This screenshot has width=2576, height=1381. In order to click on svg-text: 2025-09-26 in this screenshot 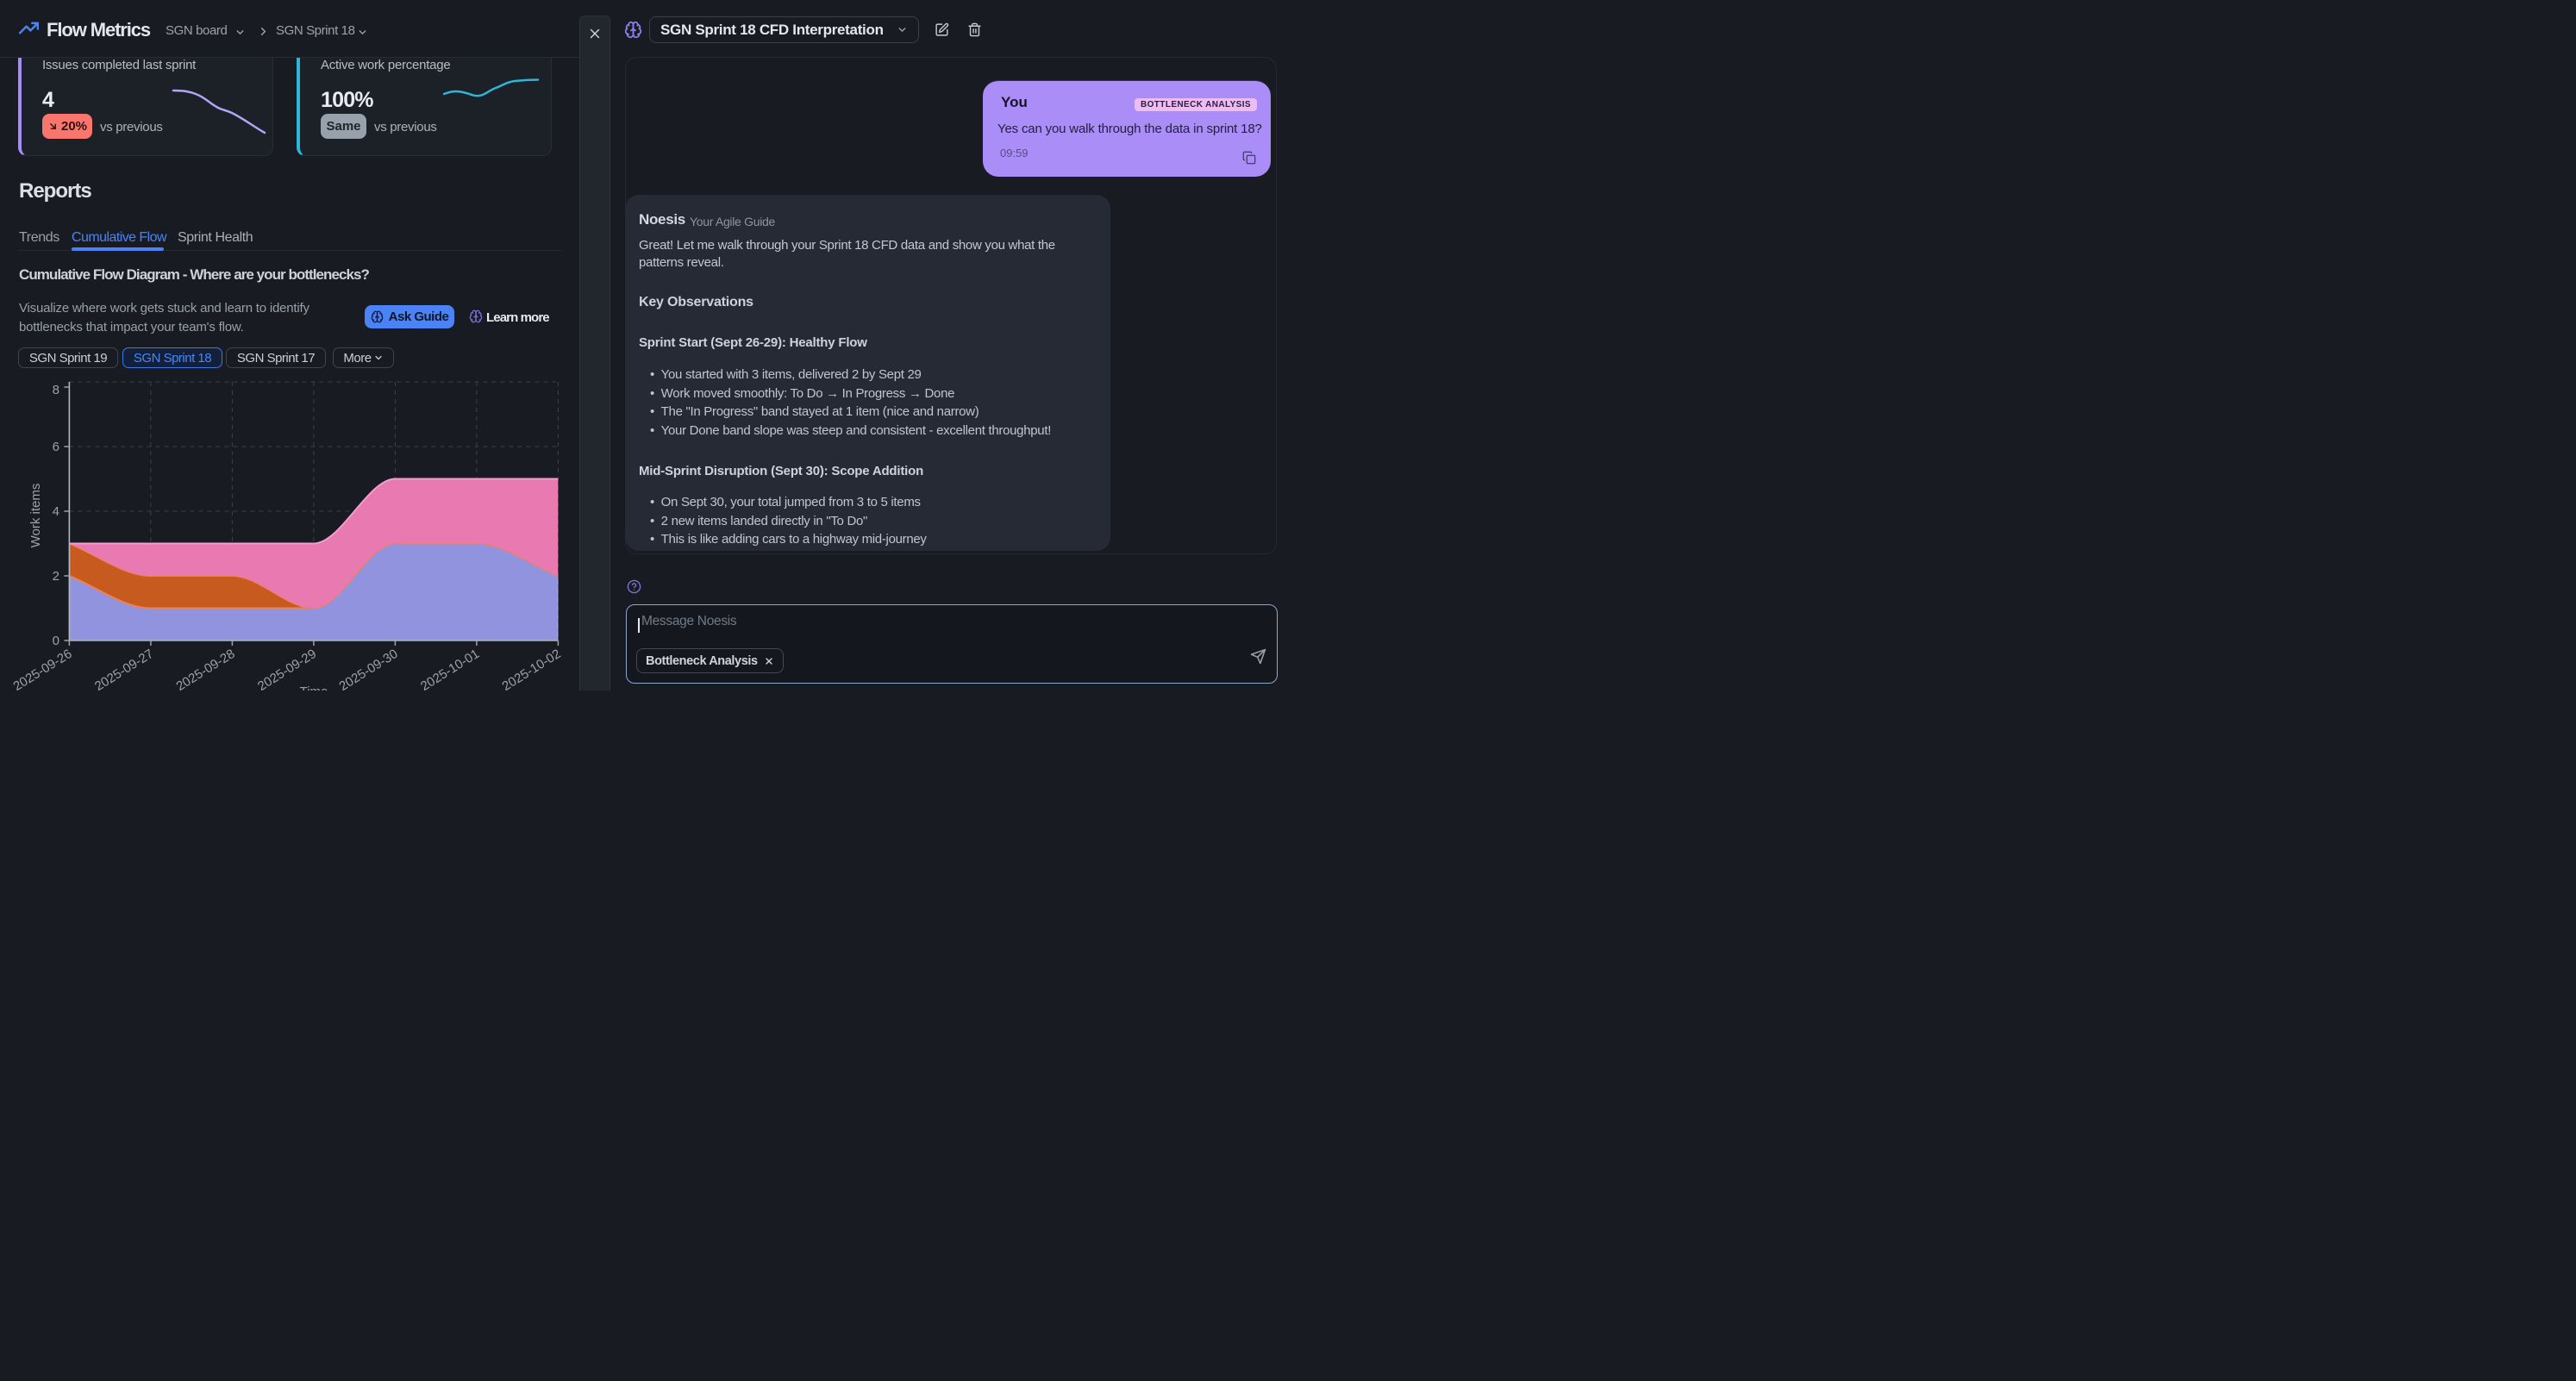, I will do `click(42, 668)`.